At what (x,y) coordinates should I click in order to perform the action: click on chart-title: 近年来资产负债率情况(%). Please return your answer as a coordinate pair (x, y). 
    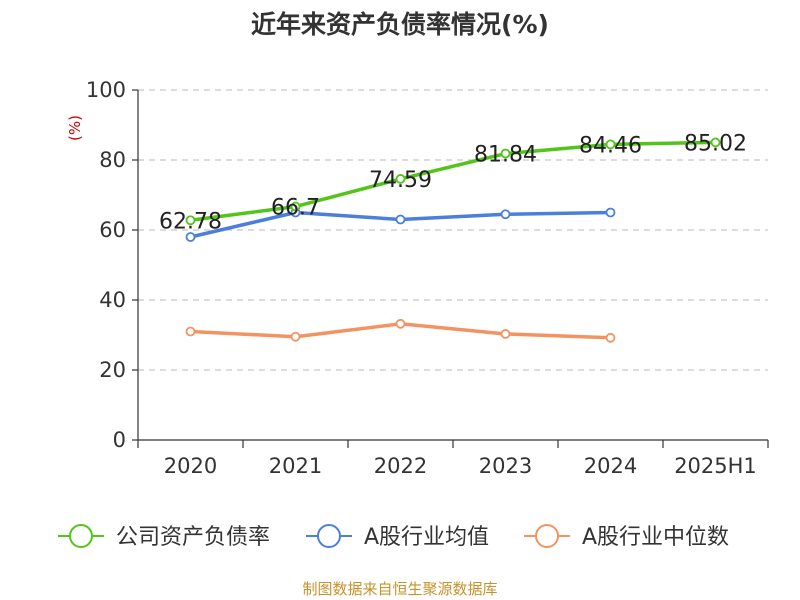
    Looking at the image, I should click on (400, 24).